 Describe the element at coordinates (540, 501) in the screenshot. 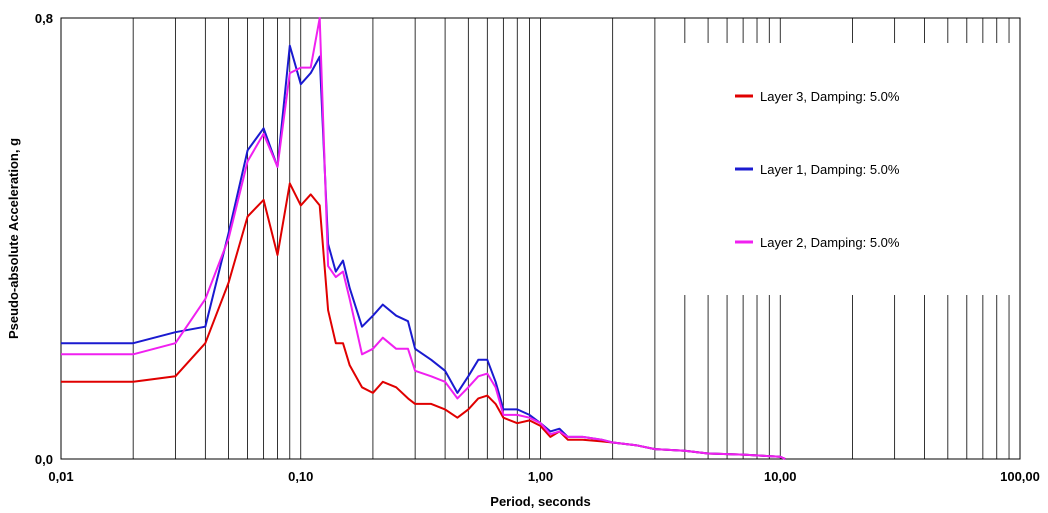

I see `x-axis-title: Period, seconds` at that location.